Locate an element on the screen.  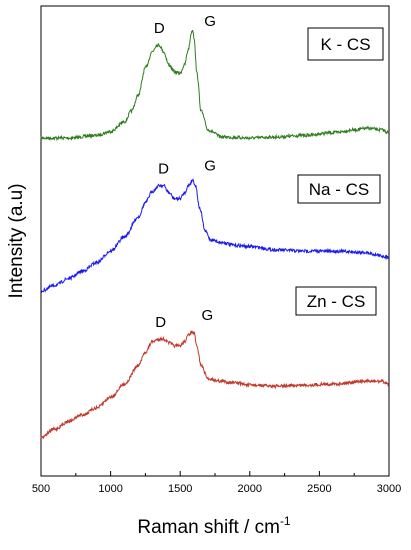
x-tick-label: 2500 is located at coordinates (319, 489).